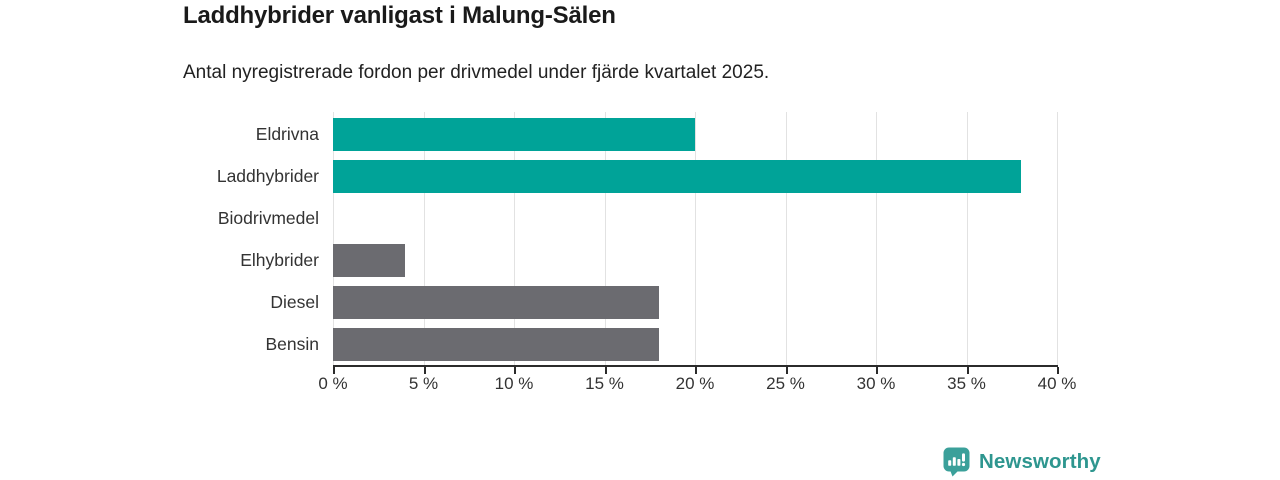 The image size is (1280, 480). What do you see at coordinates (695, 383) in the screenshot?
I see `x-tick-label: 20 %` at bounding box center [695, 383].